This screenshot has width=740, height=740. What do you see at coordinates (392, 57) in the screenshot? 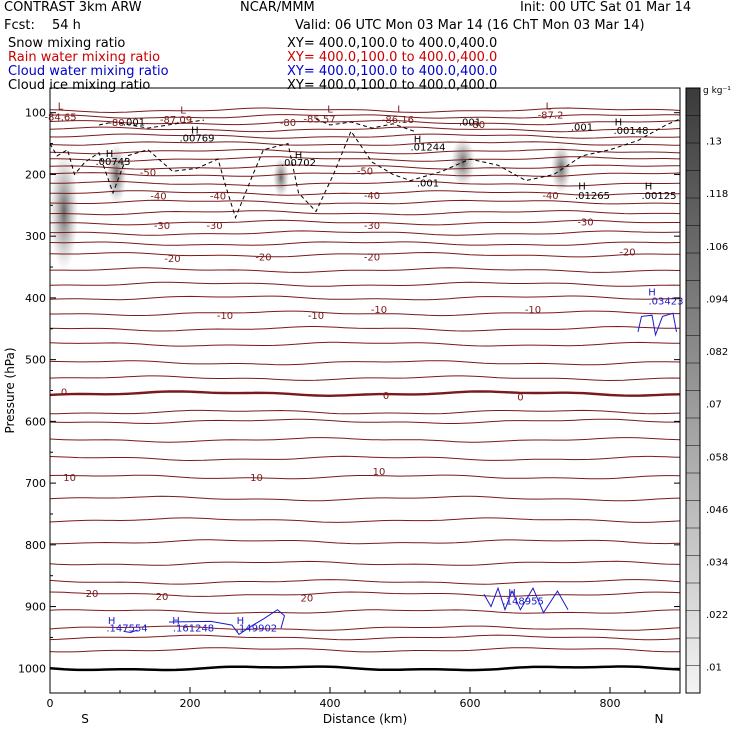
I see `legend-rain-xy: XY= 400.0,100.0 to 400.0,400.0` at bounding box center [392, 57].